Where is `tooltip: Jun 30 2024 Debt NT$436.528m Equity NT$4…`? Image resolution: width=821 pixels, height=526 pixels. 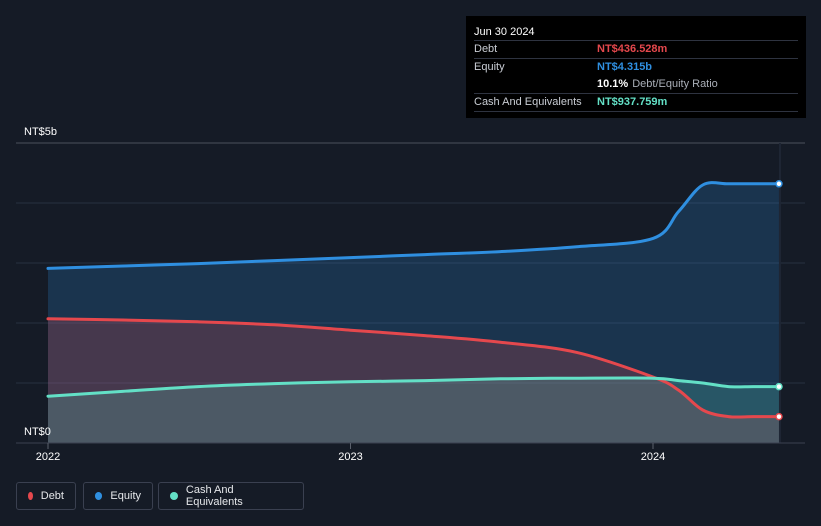 tooltip: Jun 30 2024 Debt NT$436.528m Equity NT$4… is located at coordinates (636, 67).